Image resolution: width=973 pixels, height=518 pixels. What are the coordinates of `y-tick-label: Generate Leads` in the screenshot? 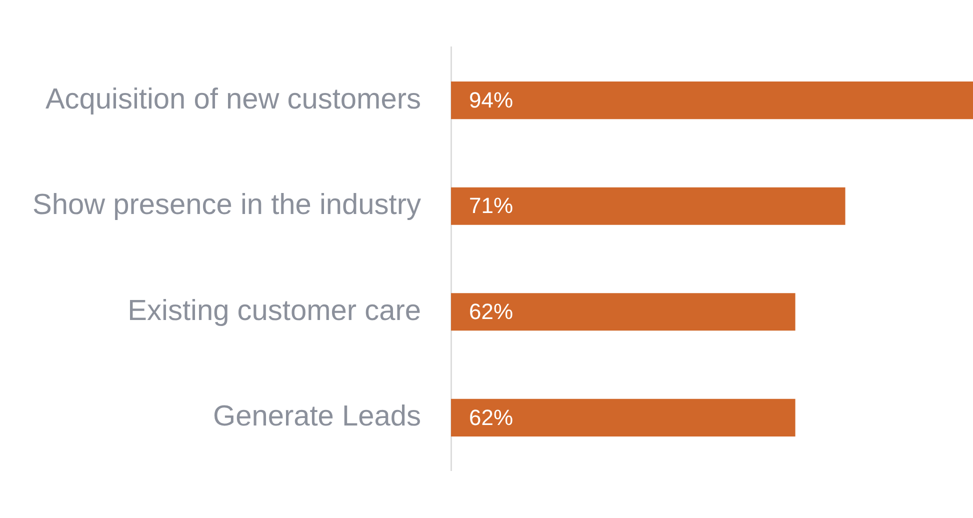 It's located at (317, 416).